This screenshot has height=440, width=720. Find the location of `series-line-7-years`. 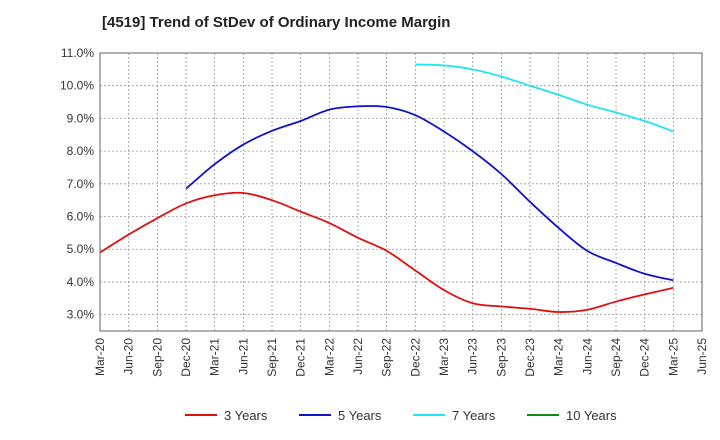

series-line-7-years is located at coordinates (544, 98).